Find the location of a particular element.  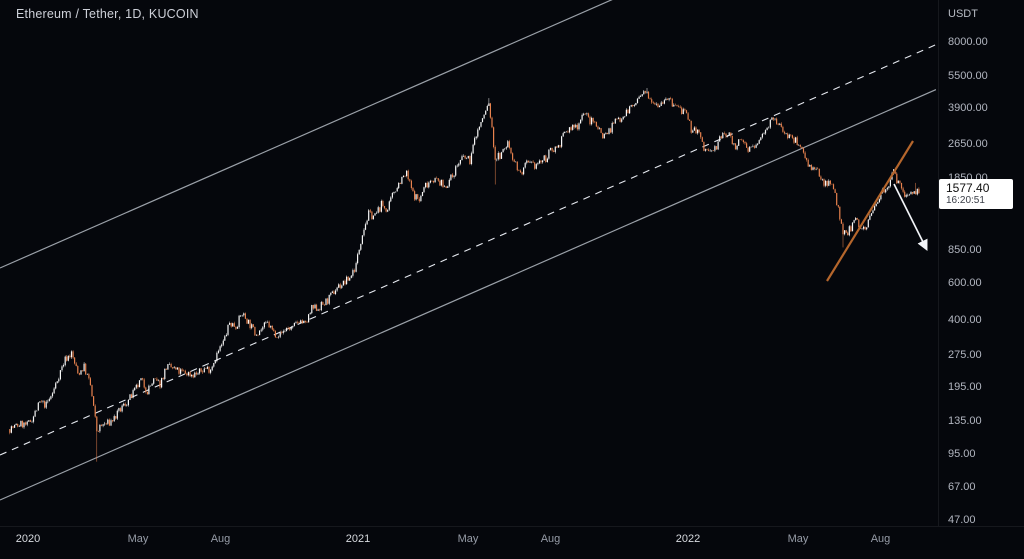

last-price-value: 1577.40 is located at coordinates (968, 188).